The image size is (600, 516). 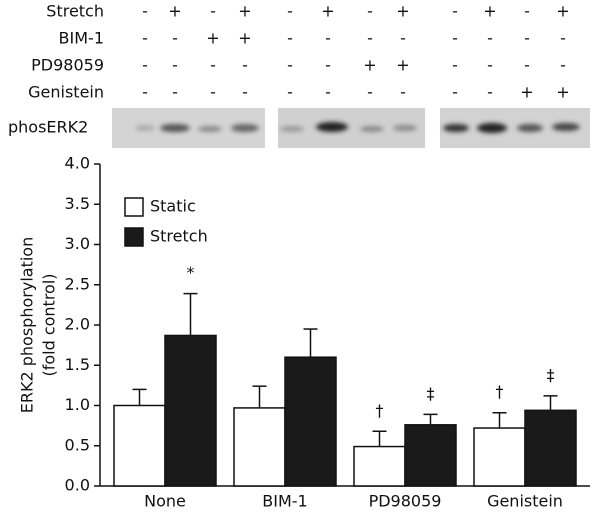 What do you see at coordinates (165, 501) in the screenshot?
I see `x-tick-label: None` at bounding box center [165, 501].